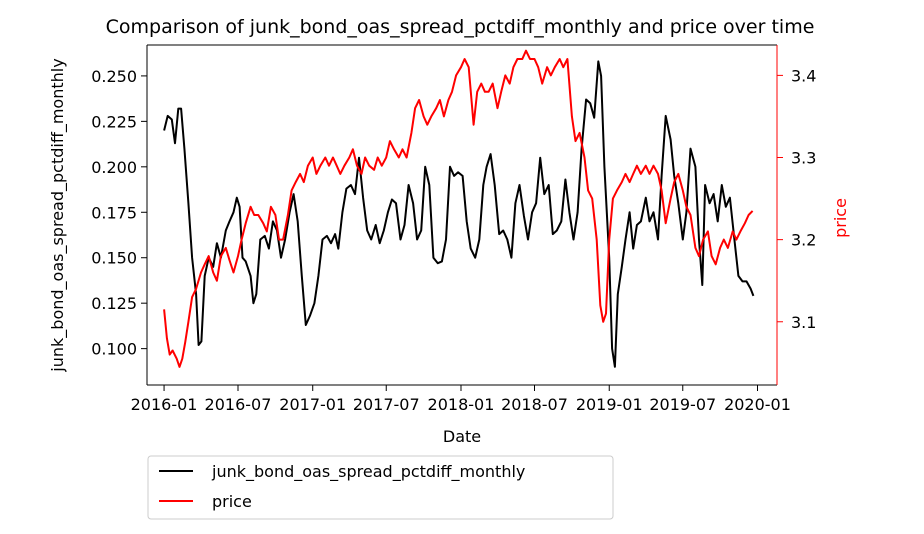 This screenshot has width=924, height=534. What do you see at coordinates (609, 404) in the screenshot?
I see `x-tick-label: 2019-01` at bounding box center [609, 404].